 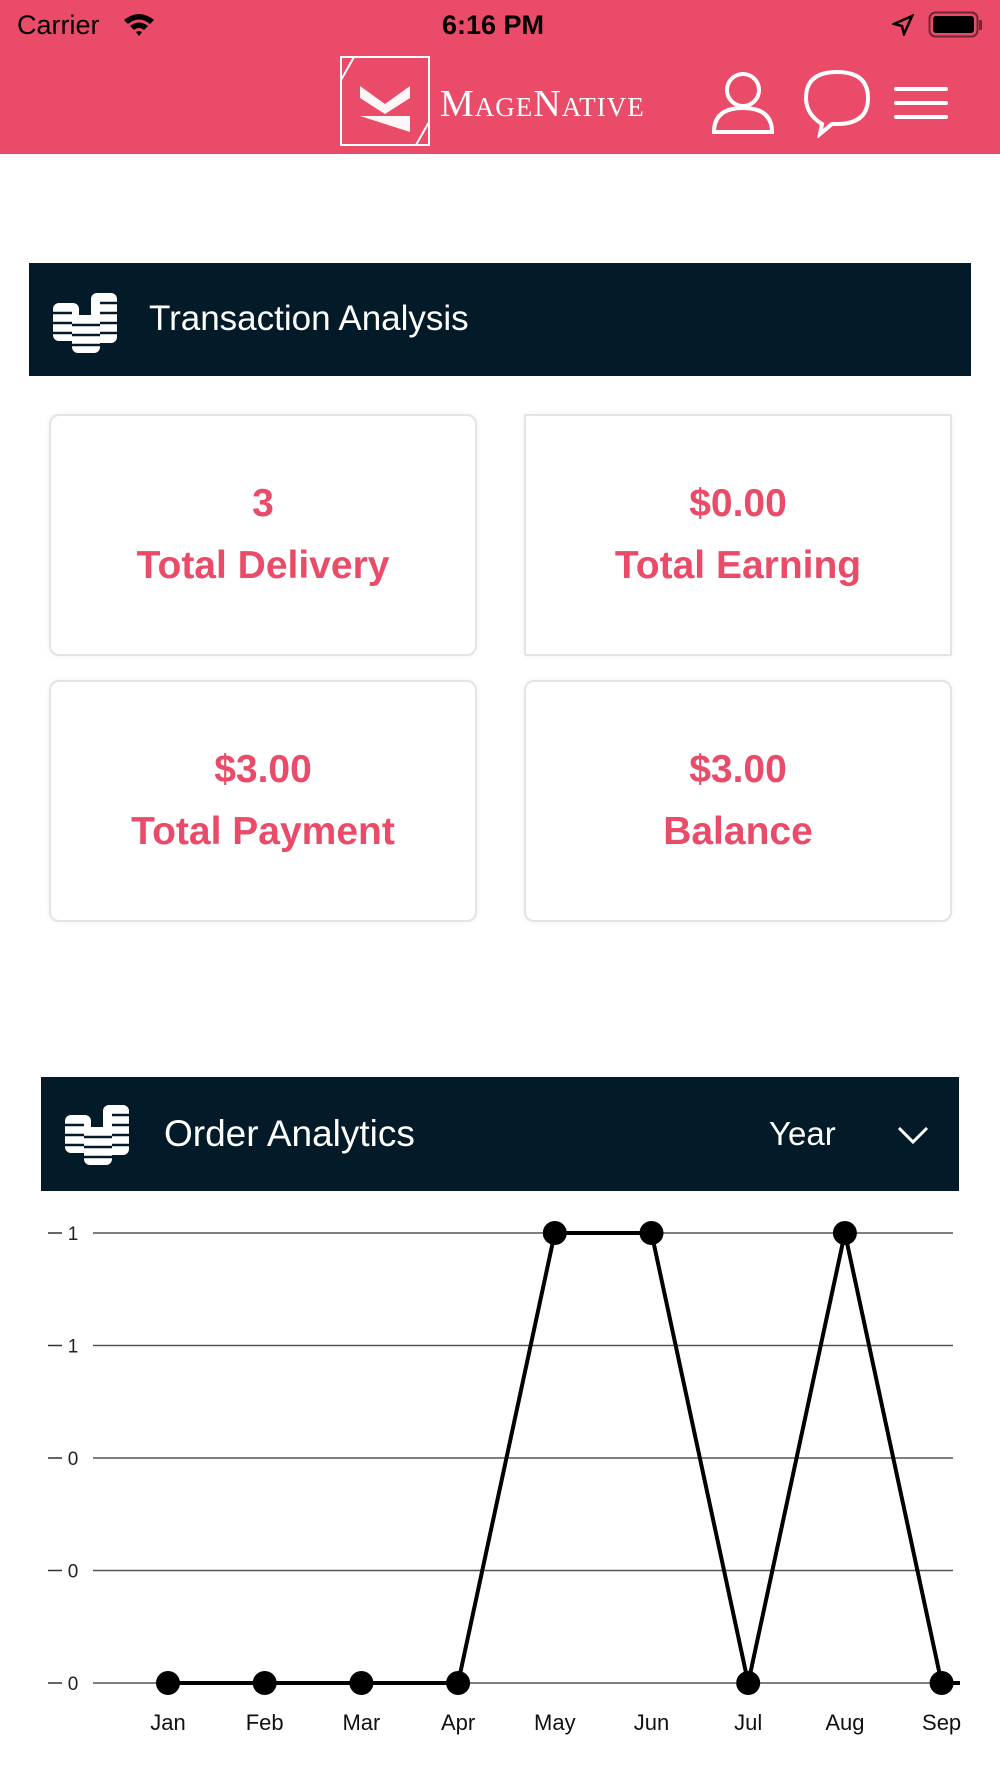 I want to click on section-title: Order Analytics, so click(x=289, y=1133).